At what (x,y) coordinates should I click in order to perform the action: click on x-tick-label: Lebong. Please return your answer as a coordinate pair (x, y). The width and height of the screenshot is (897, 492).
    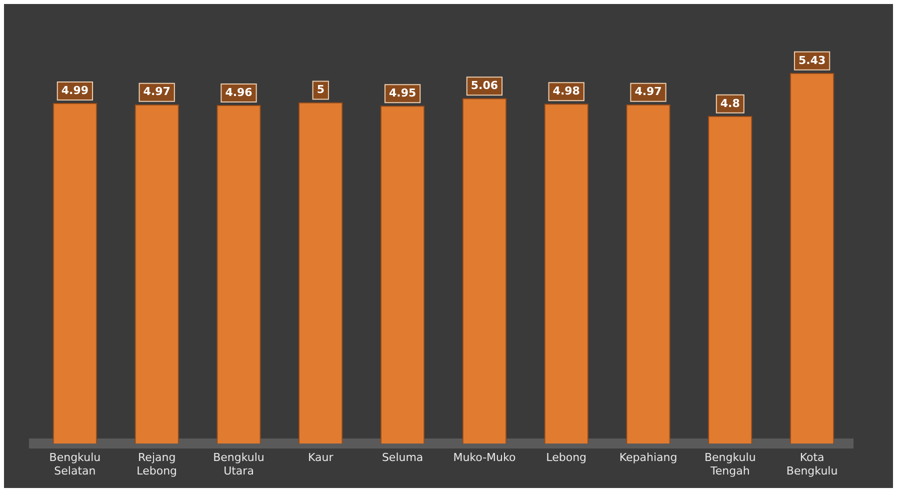
    Looking at the image, I should click on (566, 457).